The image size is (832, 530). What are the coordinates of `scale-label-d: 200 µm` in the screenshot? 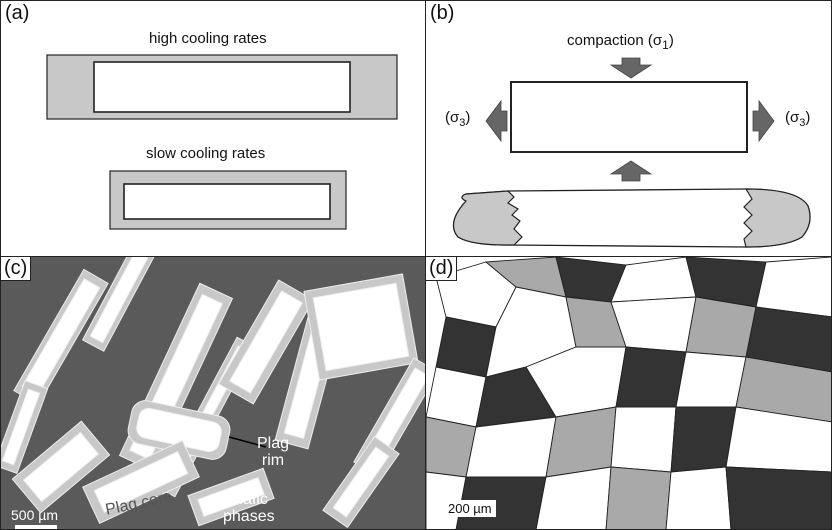 It's located at (470, 508).